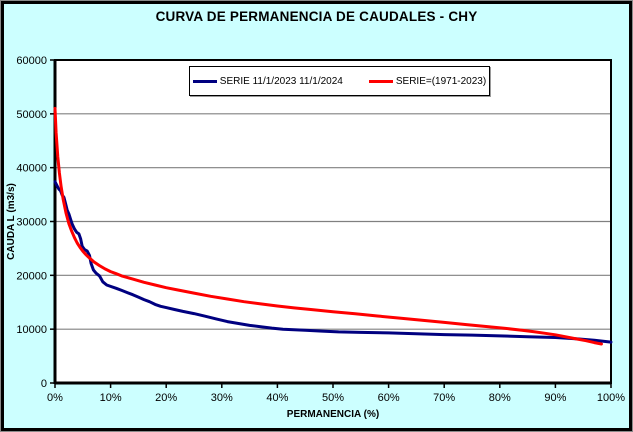 Image resolution: width=633 pixels, height=432 pixels. Describe the element at coordinates (611, 398) in the screenshot. I see `x-tick-label: 100%` at that location.